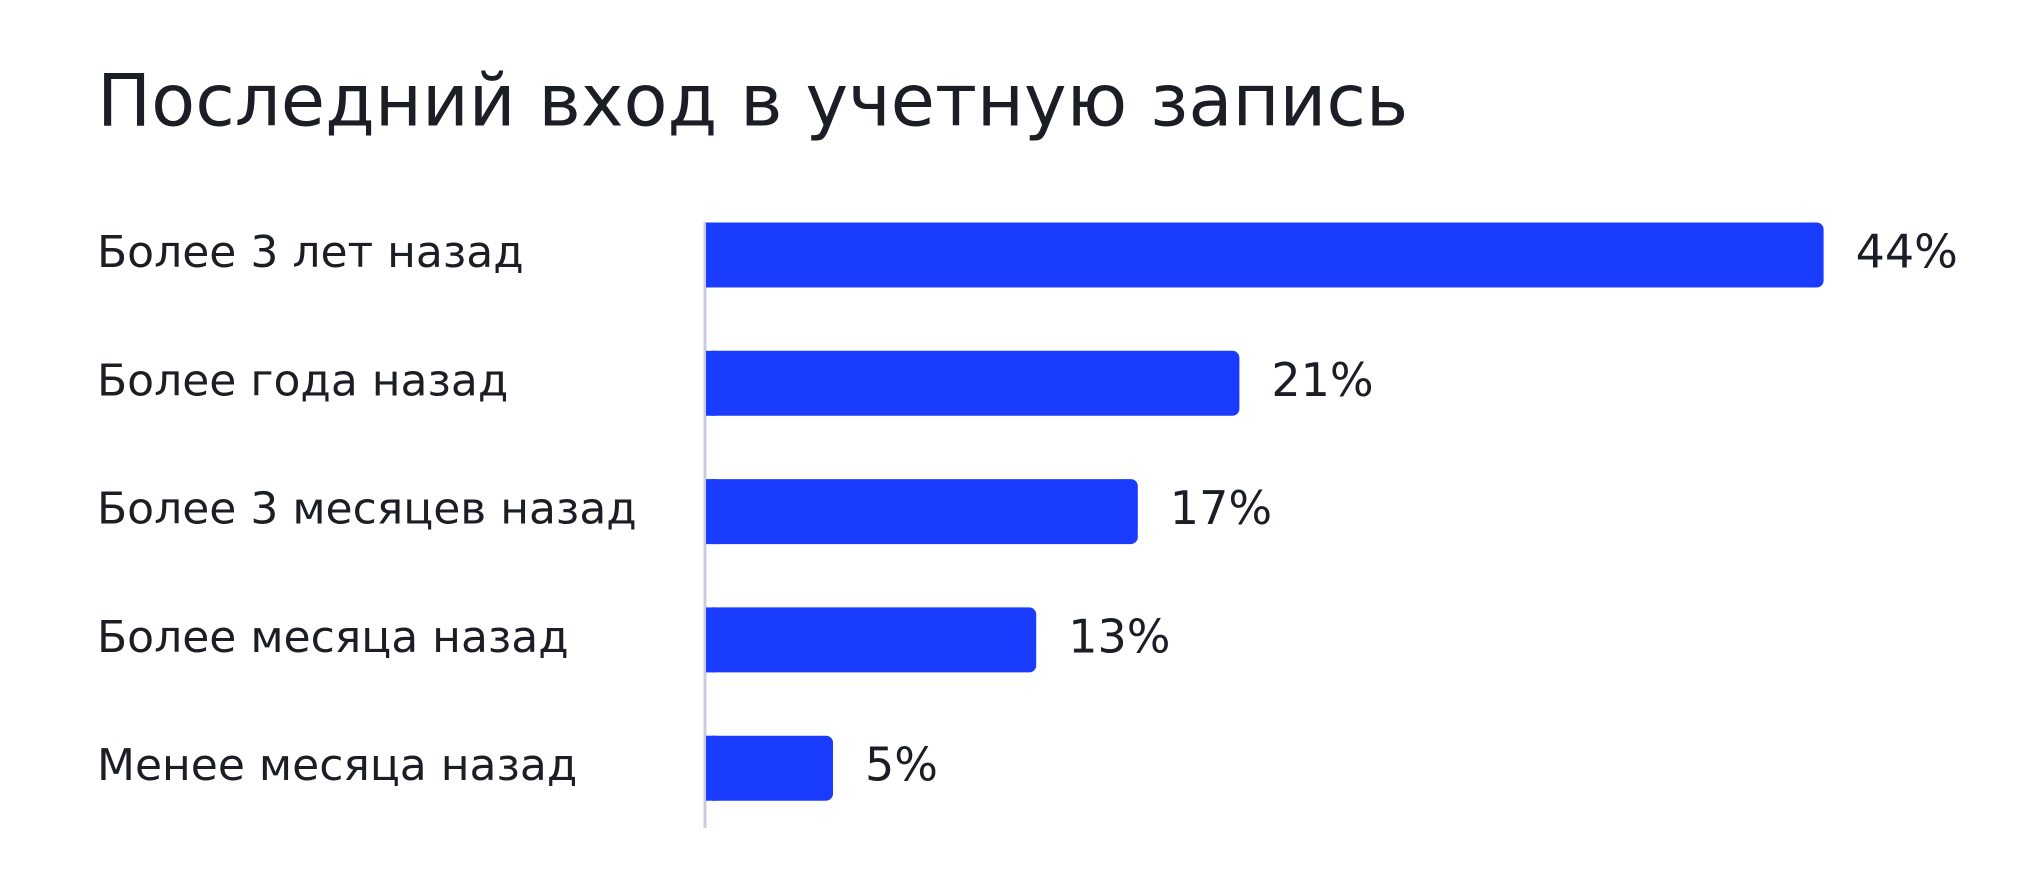  I want to click on category-label: Более 3 месяцев назад, so click(367, 509).